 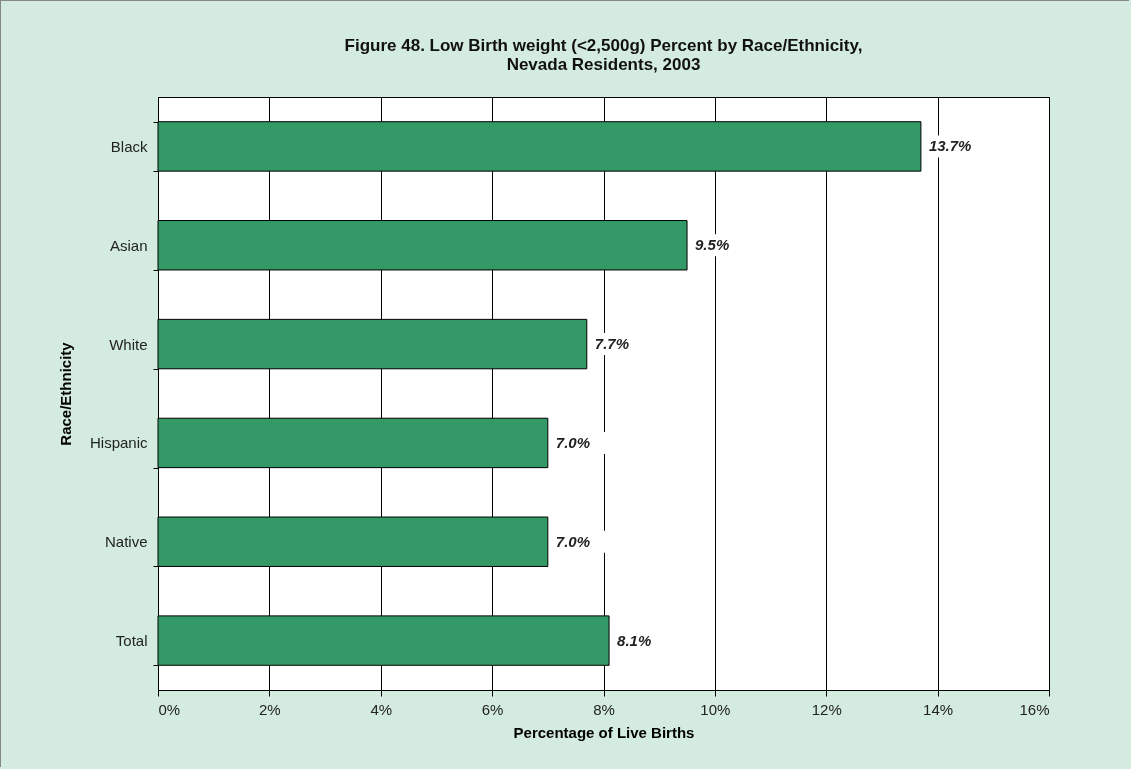 What do you see at coordinates (118, 443) in the screenshot?
I see `y-tick-label: Hispanic` at bounding box center [118, 443].